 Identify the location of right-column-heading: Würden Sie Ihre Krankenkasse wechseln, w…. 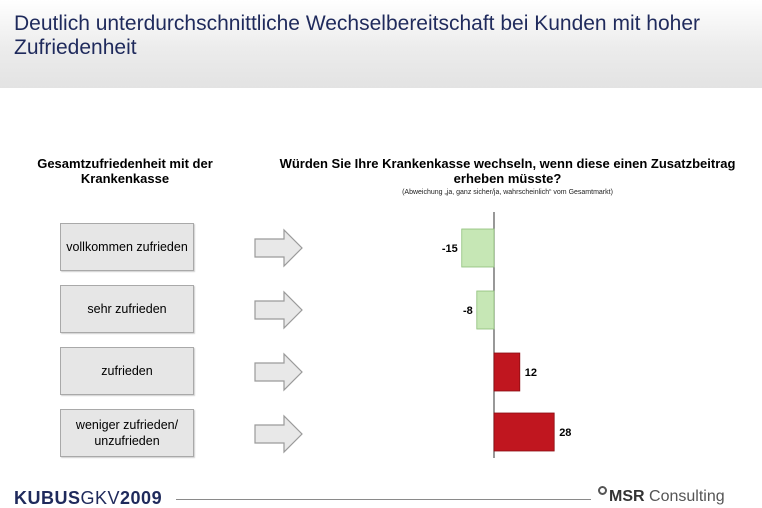
(507, 171).